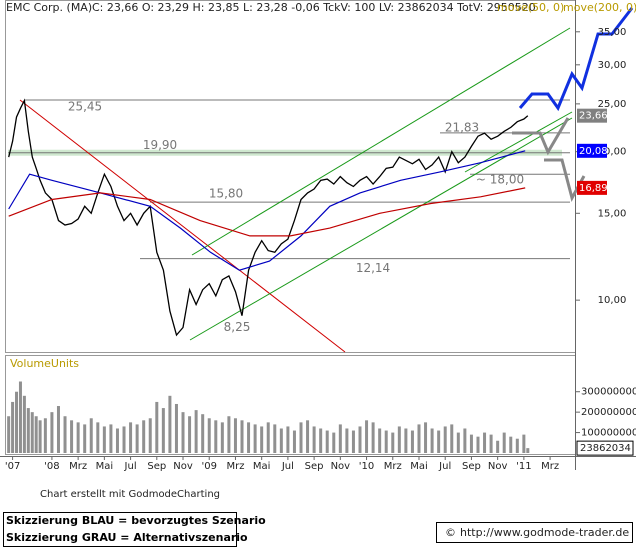 The image size is (636, 554). What do you see at coordinates (226, 194) in the screenshot?
I see `level-label: 15,80` at bounding box center [226, 194].